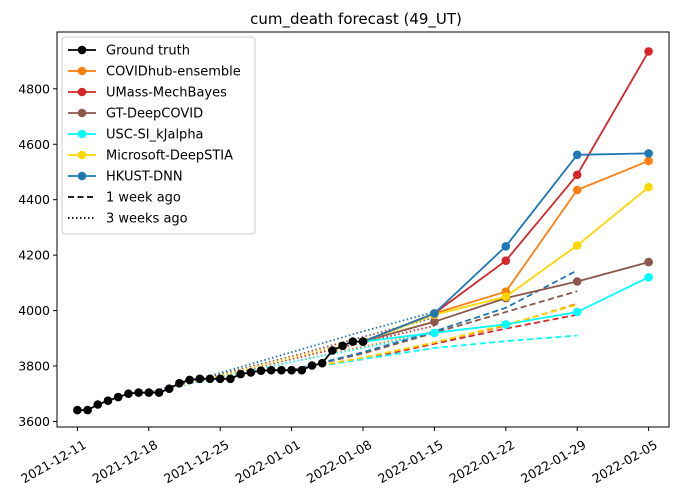 Image resolution: width=679 pixels, height=496 pixels. What do you see at coordinates (143, 198) in the screenshot?
I see `legend-entry-label: 1 week ago` at bounding box center [143, 198].